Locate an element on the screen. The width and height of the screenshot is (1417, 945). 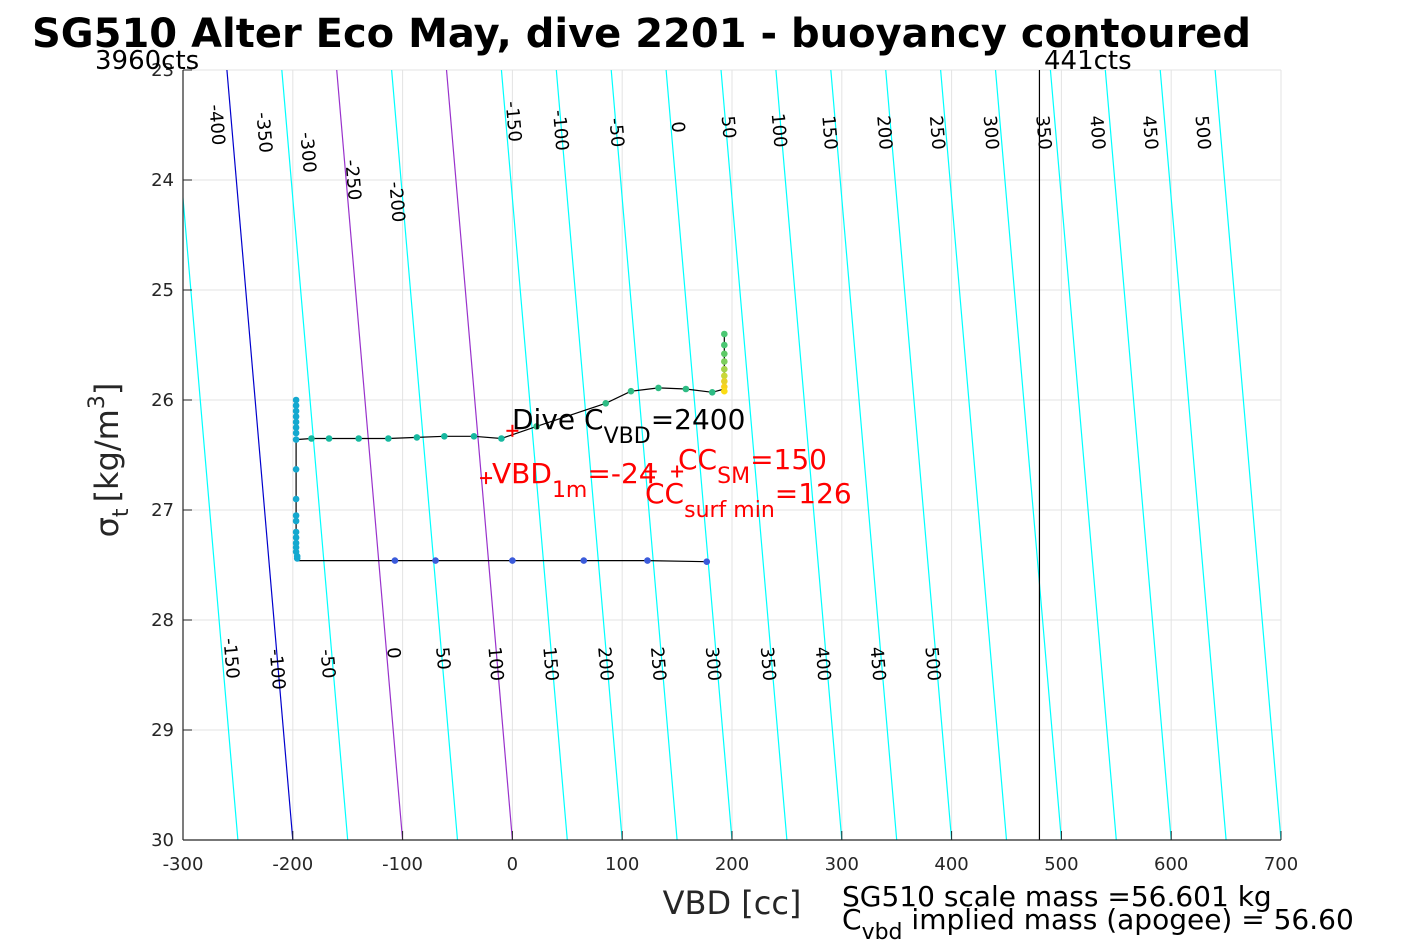
y-tick-label: 26 is located at coordinates (162, 400).